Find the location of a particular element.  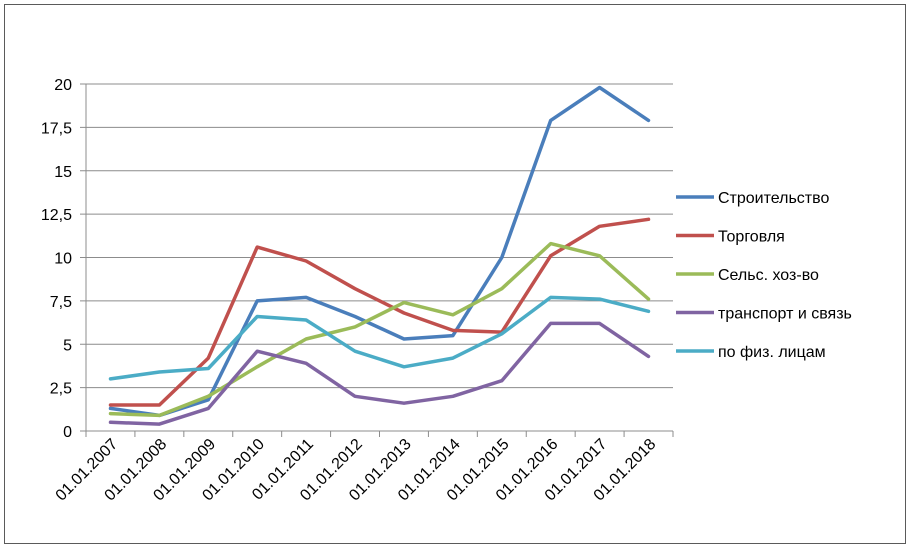

legend-label: по физ. лицам is located at coordinates (772, 352).